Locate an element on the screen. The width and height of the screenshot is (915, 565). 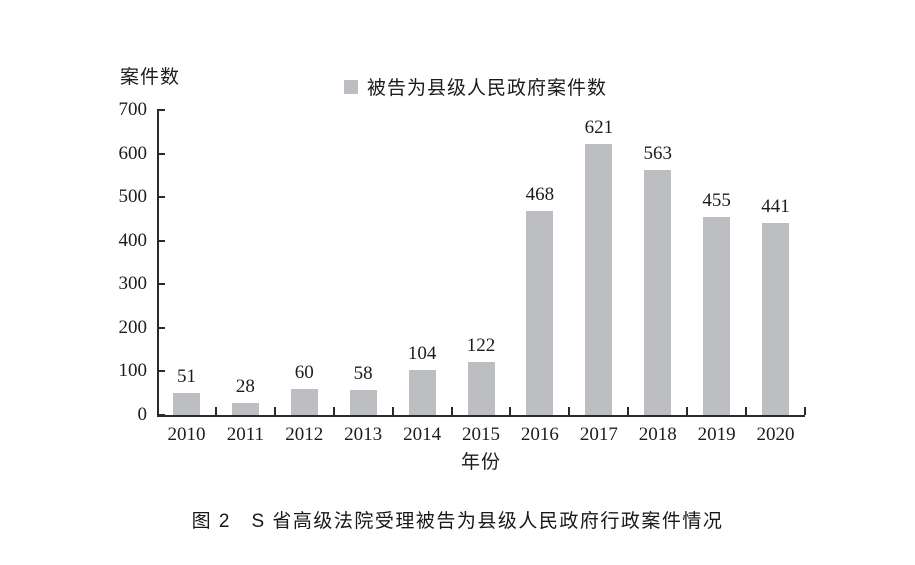
x-tick-label: 2016 is located at coordinates (539, 434).